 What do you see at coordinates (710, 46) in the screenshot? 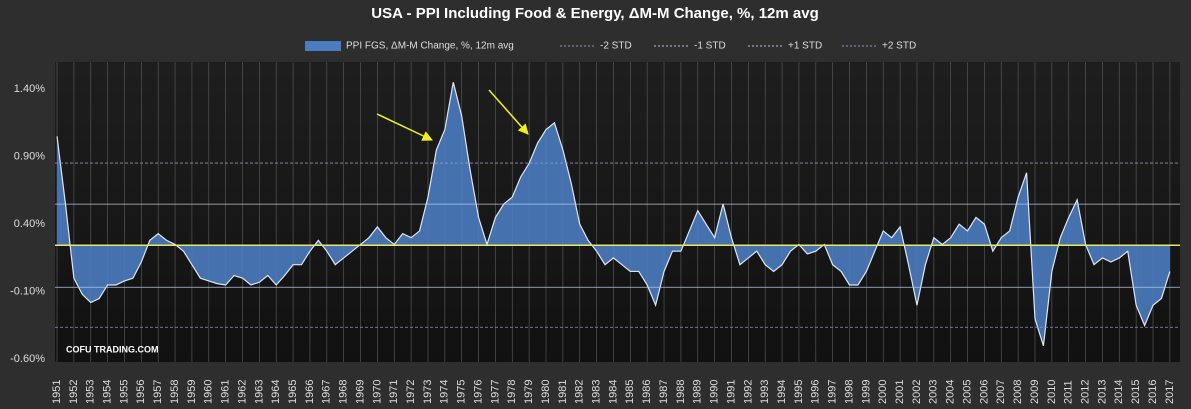
I see `legend-label: -1 STD` at bounding box center [710, 46].